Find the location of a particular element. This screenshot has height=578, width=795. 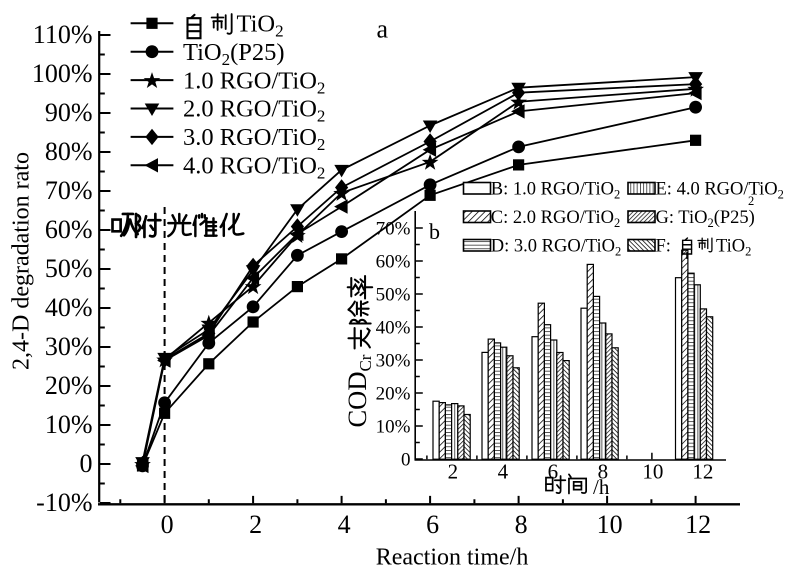

svg-text: /h is located at coordinates (601, 487).